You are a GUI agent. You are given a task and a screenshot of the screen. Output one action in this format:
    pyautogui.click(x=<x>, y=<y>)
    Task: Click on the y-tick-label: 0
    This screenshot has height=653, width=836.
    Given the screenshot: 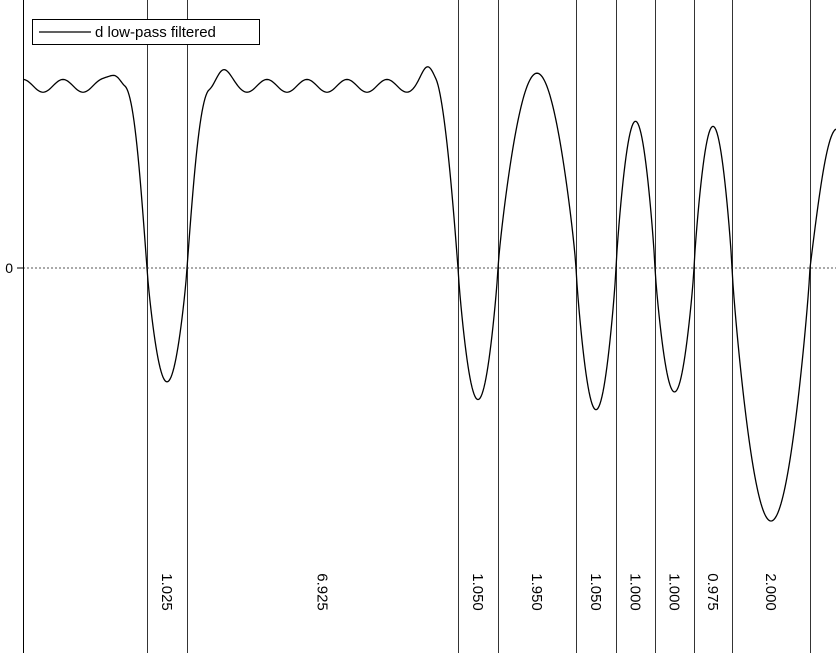 What is the action you would take?
    pyautogui.click(x=9, y=268)
    